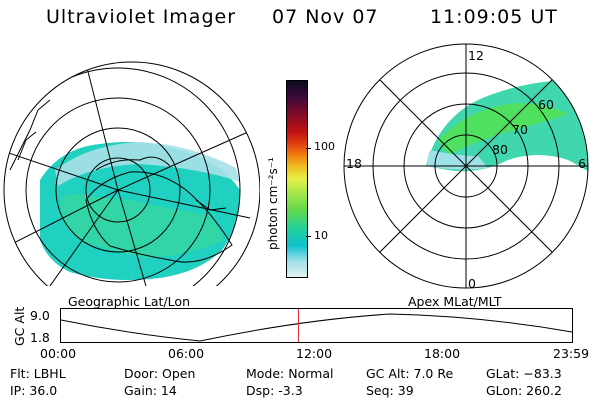 This screenshot has width=600, height=400. What do you see at coordinates (472, 283) in the screenshot?
I see `apex-mlt-label: 0` at bounding box center [472, 283].